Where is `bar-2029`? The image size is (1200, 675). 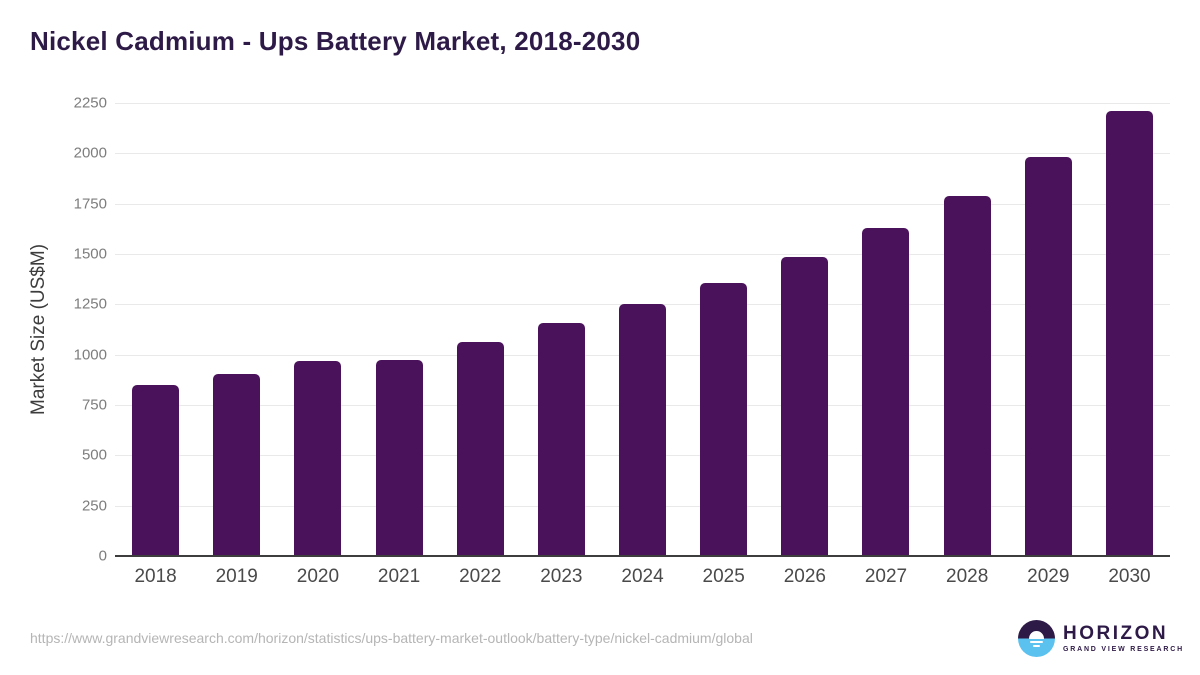 bar-2029 is located at coordinates (1048, 356).